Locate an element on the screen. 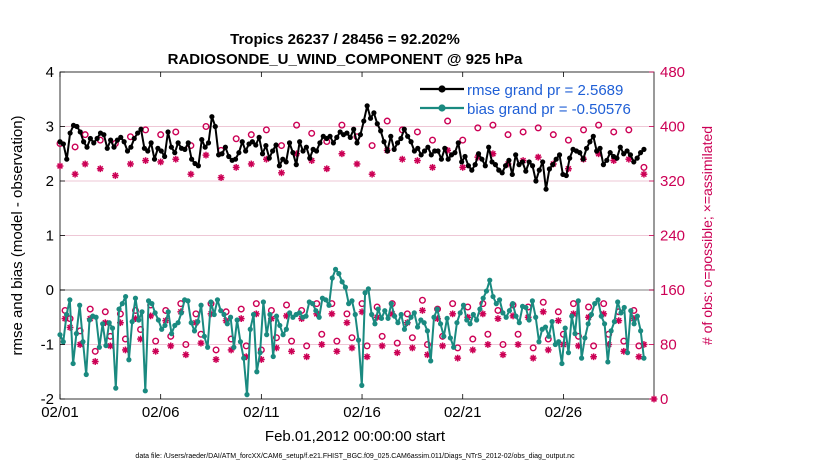 The height and width of the screenshot is (470, 830). x-tick-label: 02/11 is located at coordinates (261, 412).